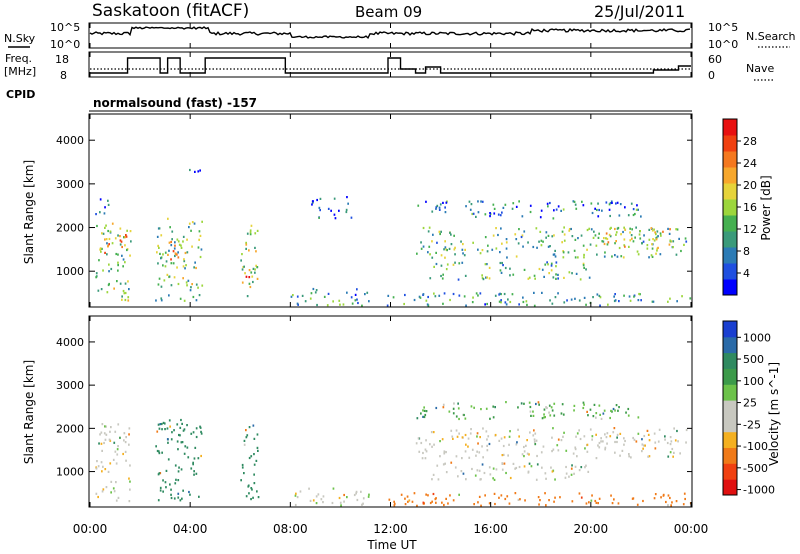  Describe the element at coordinates (591, 529) in the screenshot. I see `x-tick-label: 20:00` at that location.